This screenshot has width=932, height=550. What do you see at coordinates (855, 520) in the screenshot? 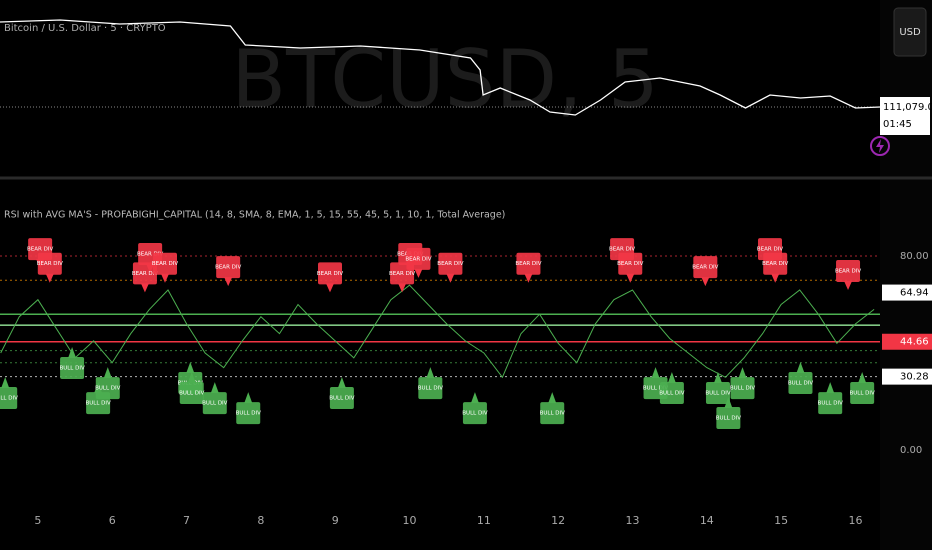
I see `x-tick-label: 16` at bounding box center [855, 520].